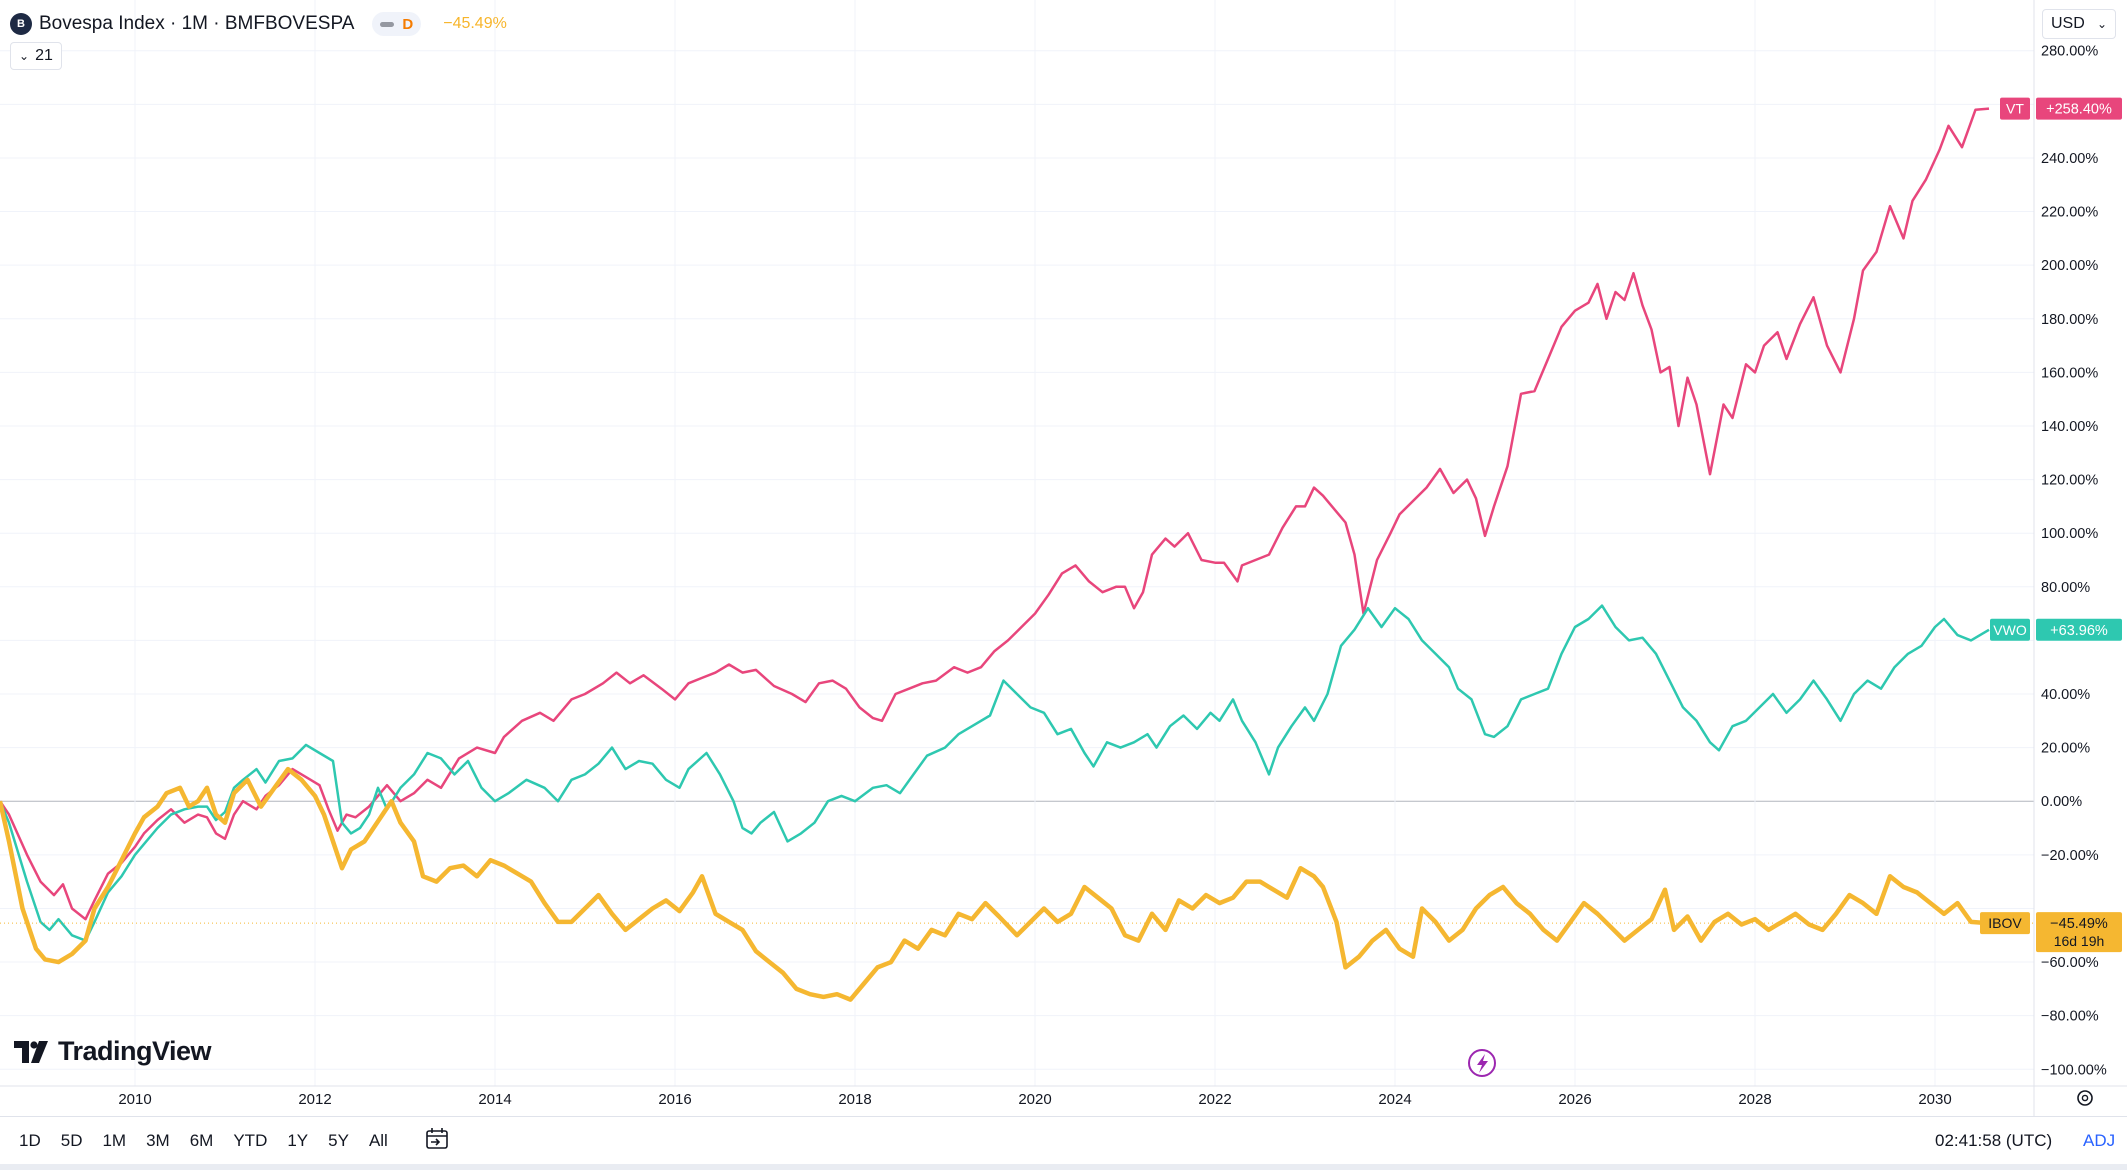 The width and height of the screenshot is (2127, 1170). Describe the element at coordinates (494, 1099) in the screenshot. I see `x-tick-label: 2014` at that location.